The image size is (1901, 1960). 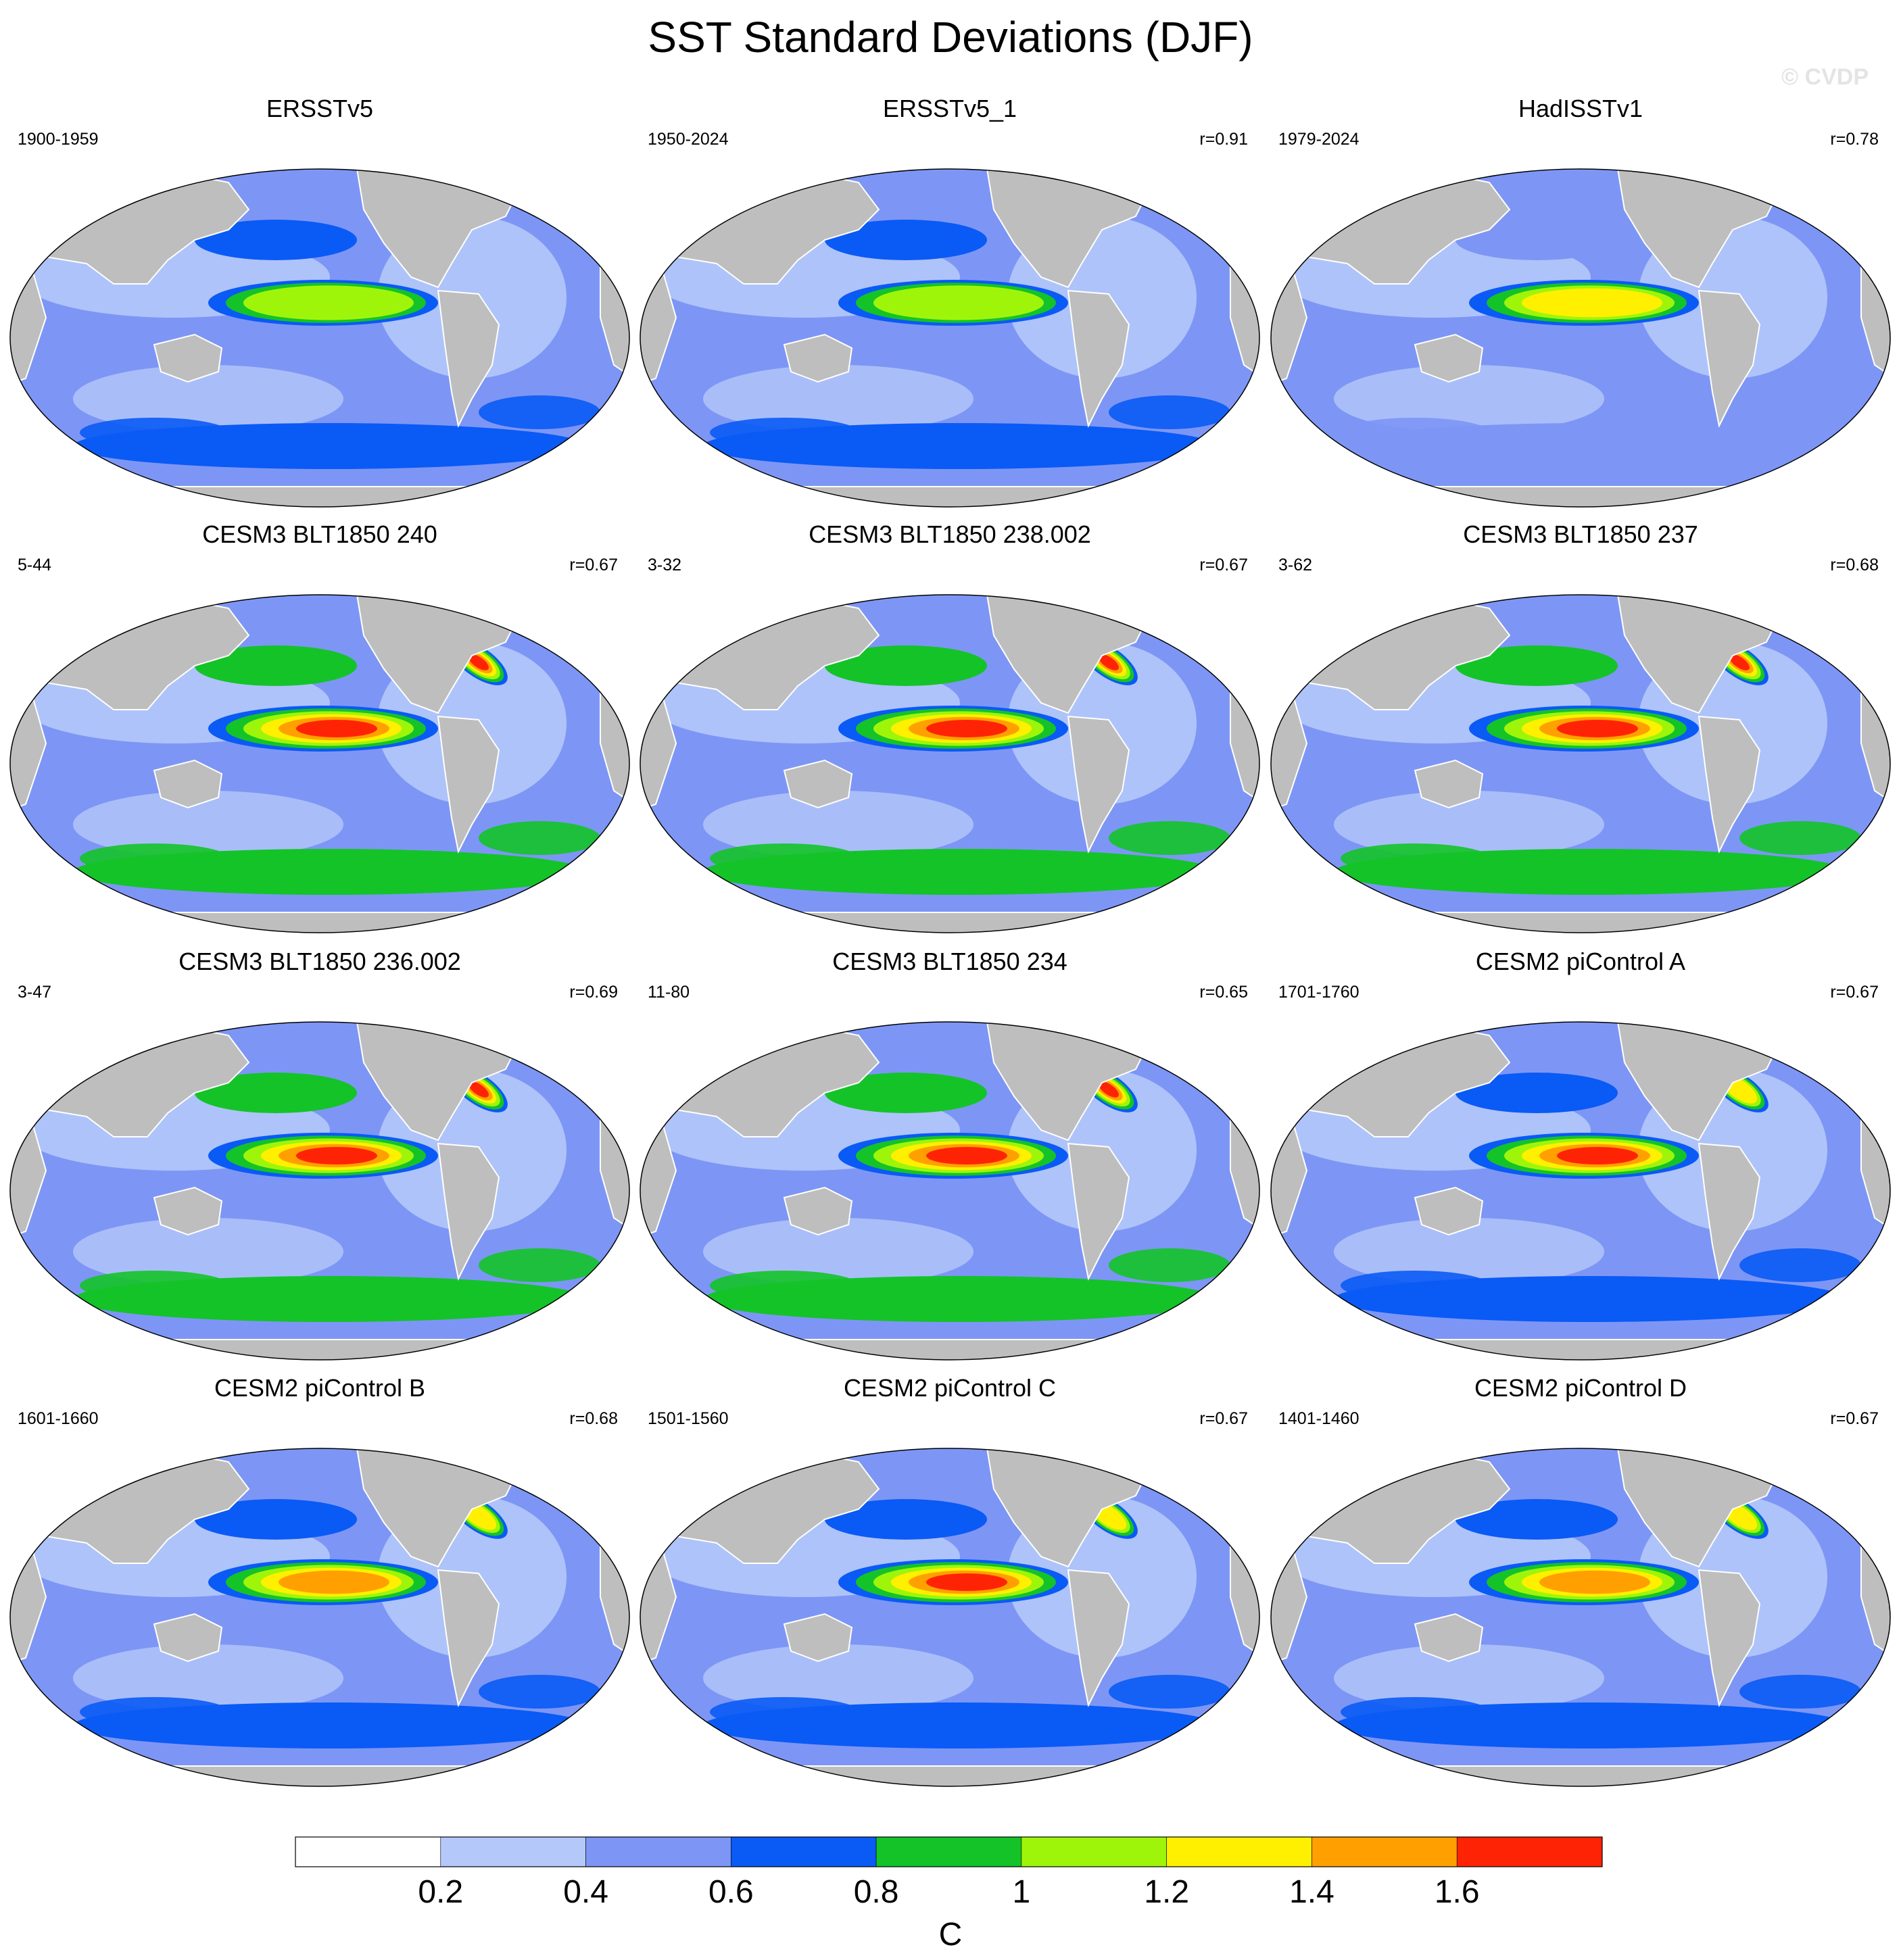 I want to click on colorbar-tick-label: 0.2, so click(x=441, y=1892).